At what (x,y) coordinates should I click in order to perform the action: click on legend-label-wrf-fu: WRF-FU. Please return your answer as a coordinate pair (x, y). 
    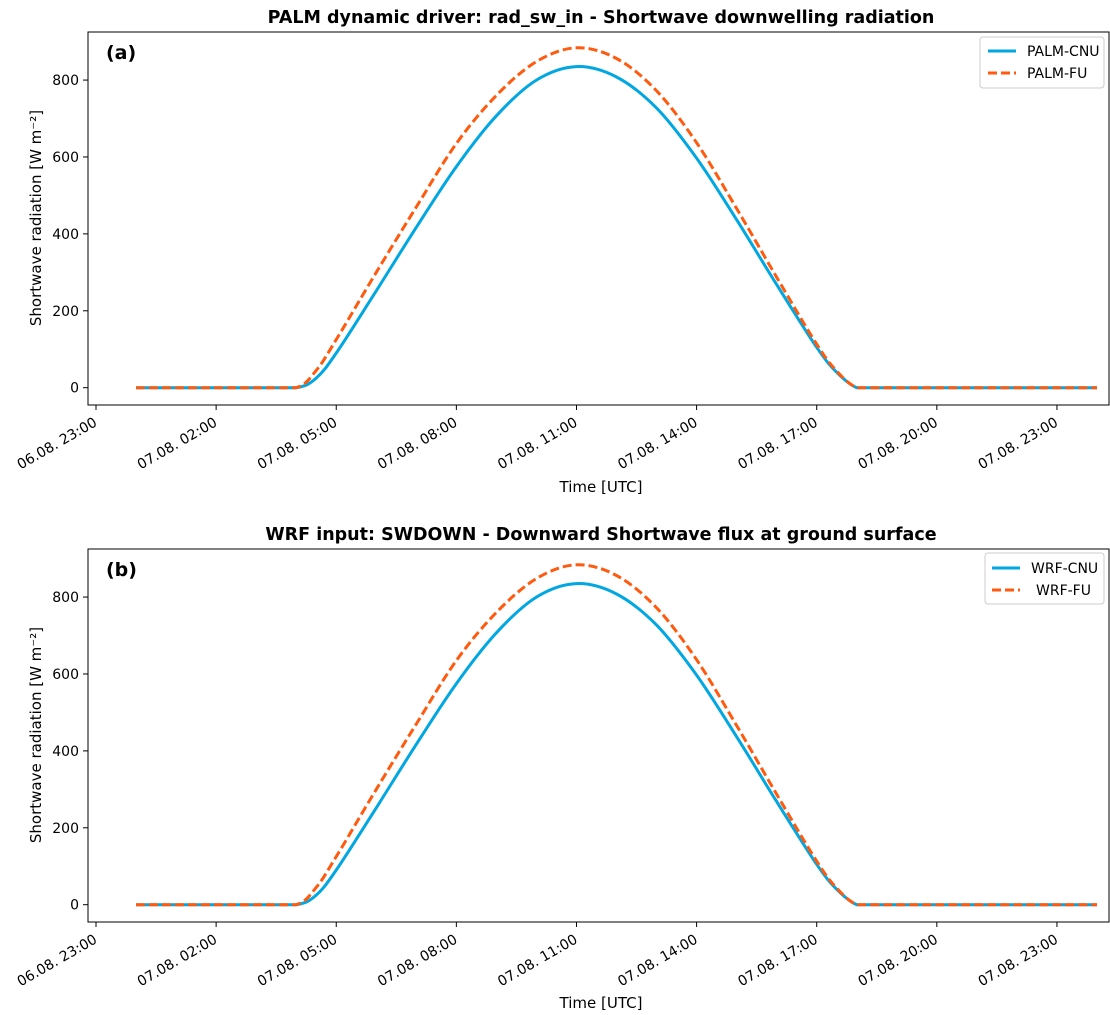
    Looking at the image, I should click on (1063, 591).